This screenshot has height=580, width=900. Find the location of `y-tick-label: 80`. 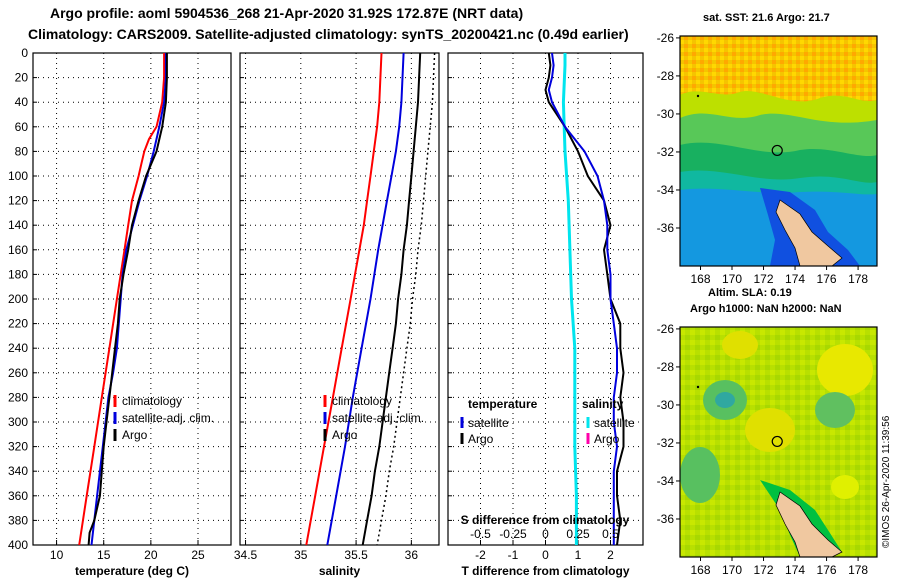

y-tick-label: 80 is located at coordinates (22, 151).